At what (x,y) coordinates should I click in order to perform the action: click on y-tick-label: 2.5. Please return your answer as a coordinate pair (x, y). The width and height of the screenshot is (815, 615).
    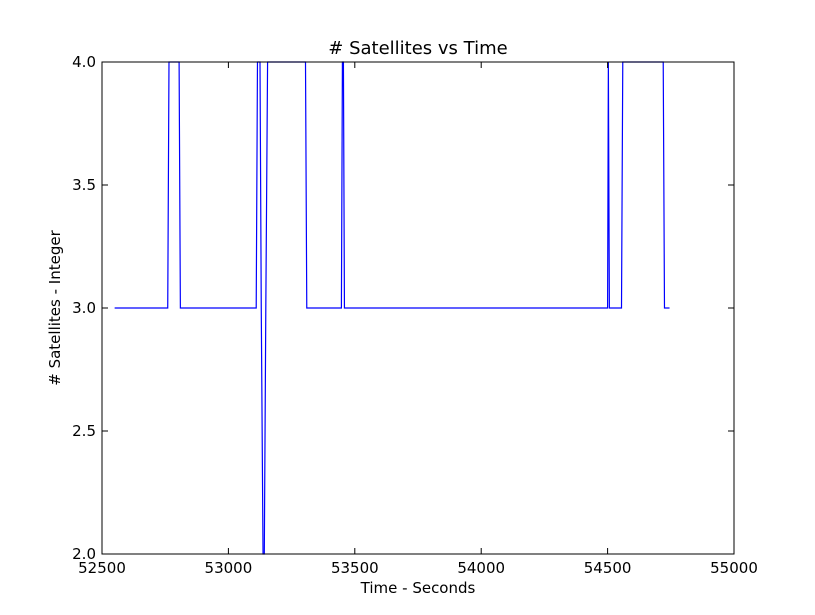
    Looking at the image, I should click on (84, 431).